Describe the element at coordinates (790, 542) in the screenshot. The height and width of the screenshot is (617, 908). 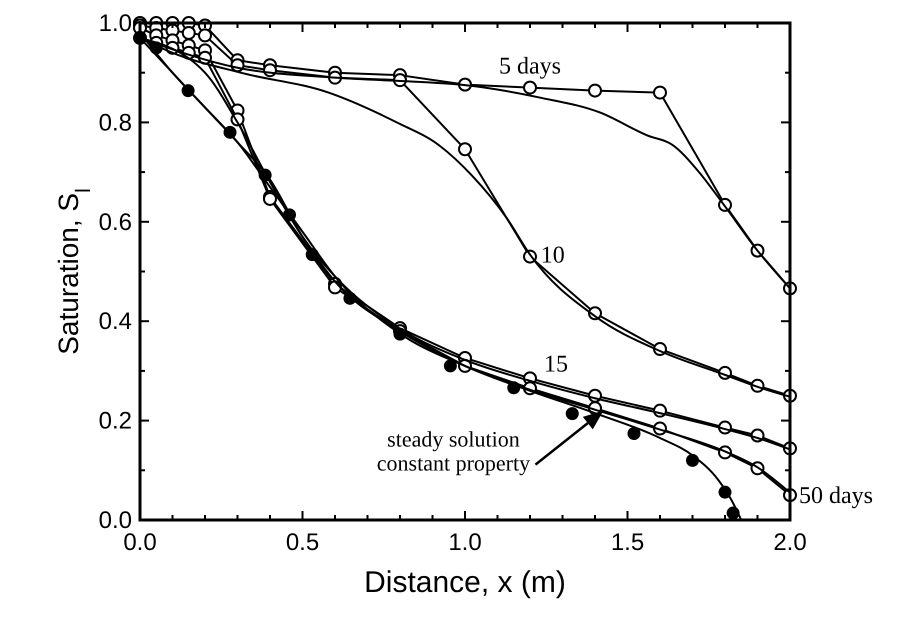
I see `x-tick-label: 2.0` at that location.